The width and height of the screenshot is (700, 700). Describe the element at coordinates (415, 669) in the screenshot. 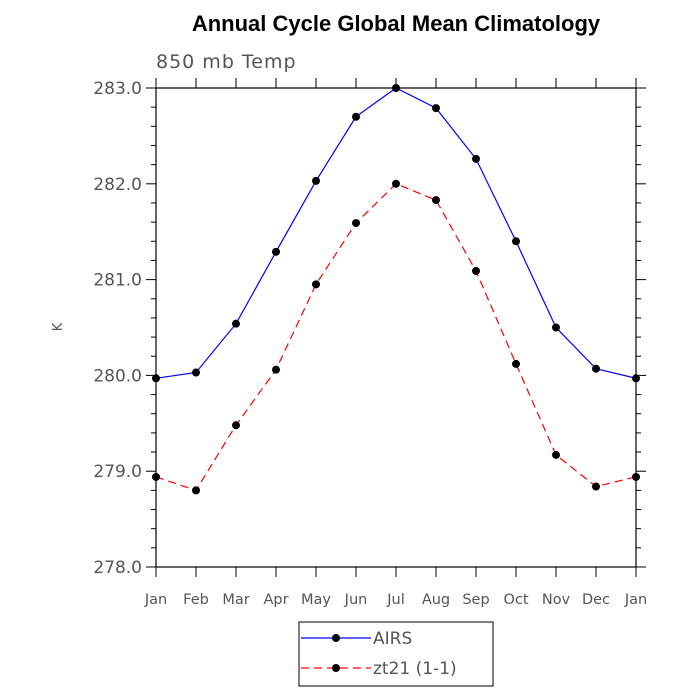

I see `legend-entry-label: zt21 (1-1)` at that location.